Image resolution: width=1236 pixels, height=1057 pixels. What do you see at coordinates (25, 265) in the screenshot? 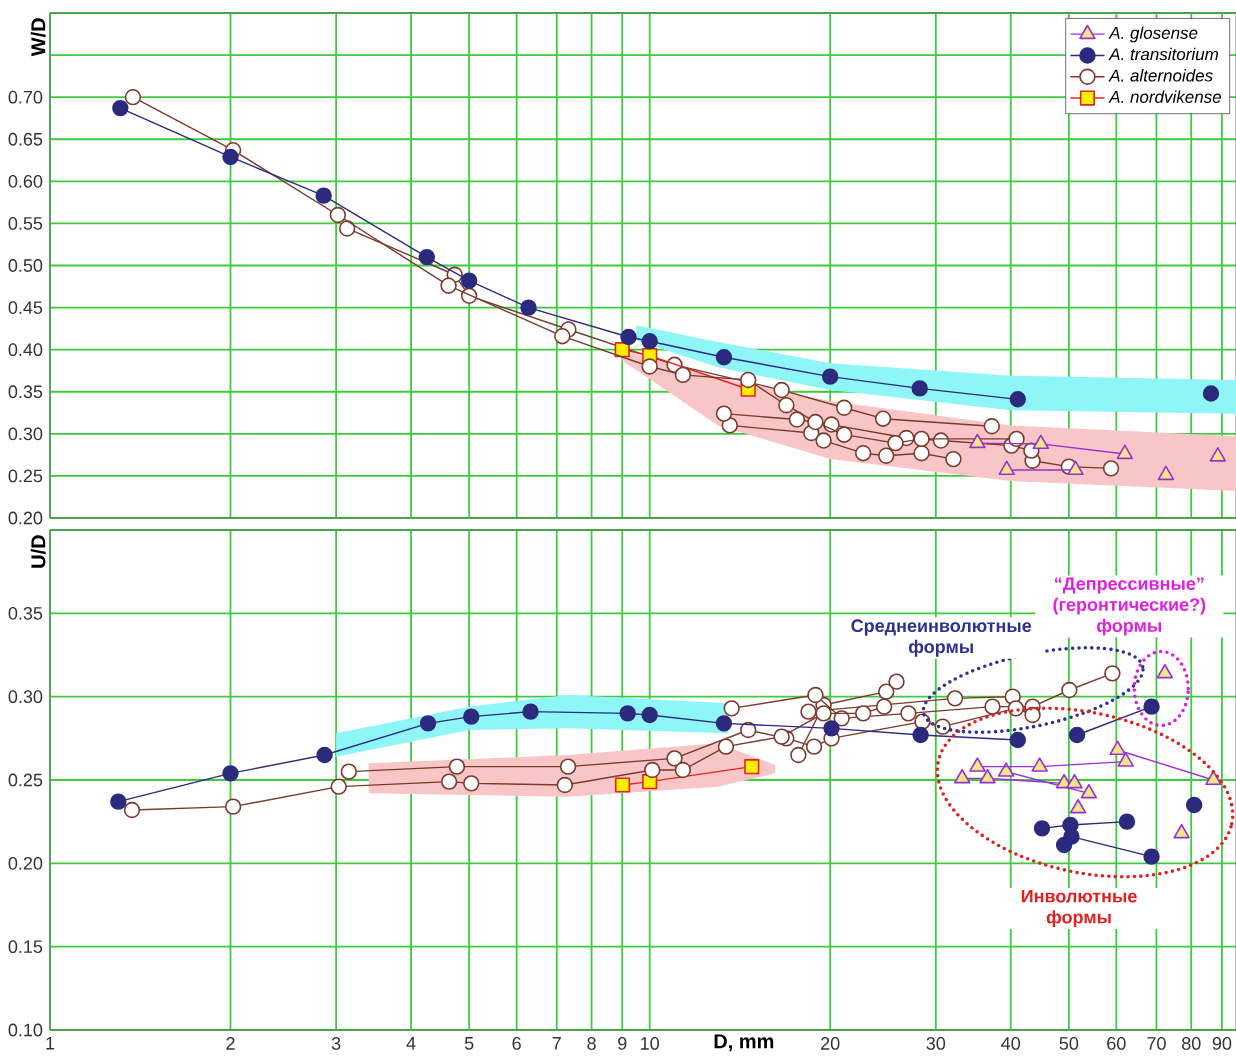
I see `y-tick-label: 0.50` at bounding box center [25, 265].